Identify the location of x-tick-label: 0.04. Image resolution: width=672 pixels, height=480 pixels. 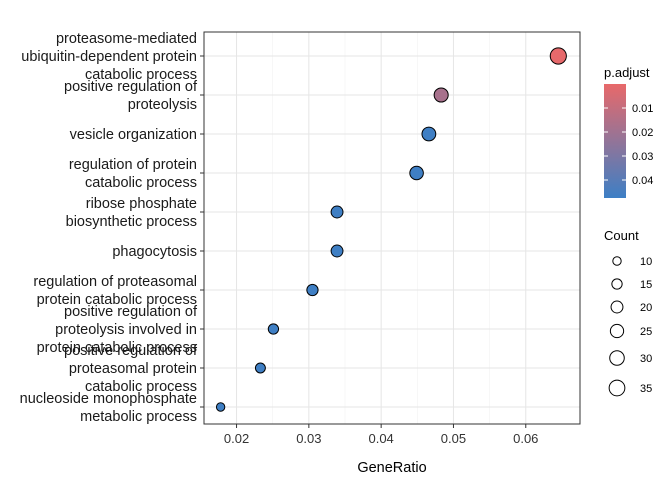
(380, 438).